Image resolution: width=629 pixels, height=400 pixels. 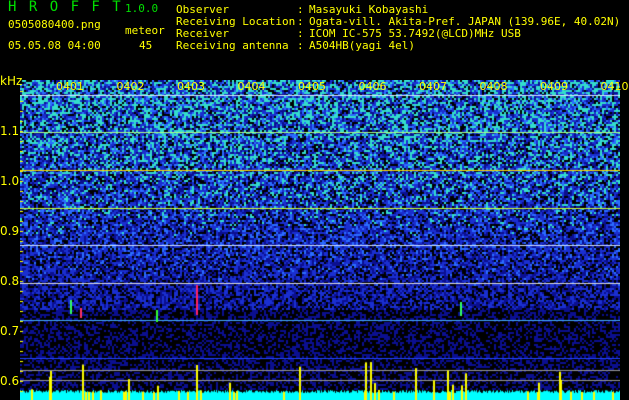 What do you see at coordinates (54, 45) in the screenshot?
I see `datetime: 05.05.08 04:00` at bounding box center [54, 45].